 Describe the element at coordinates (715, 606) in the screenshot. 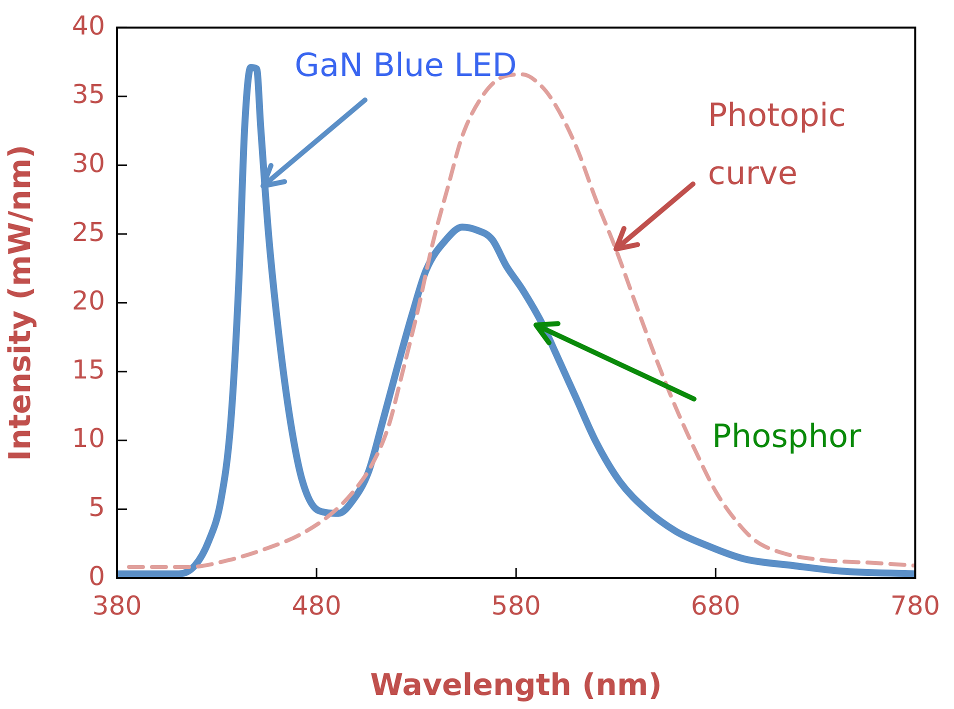

I see `x-tick-label: 680` at that location.